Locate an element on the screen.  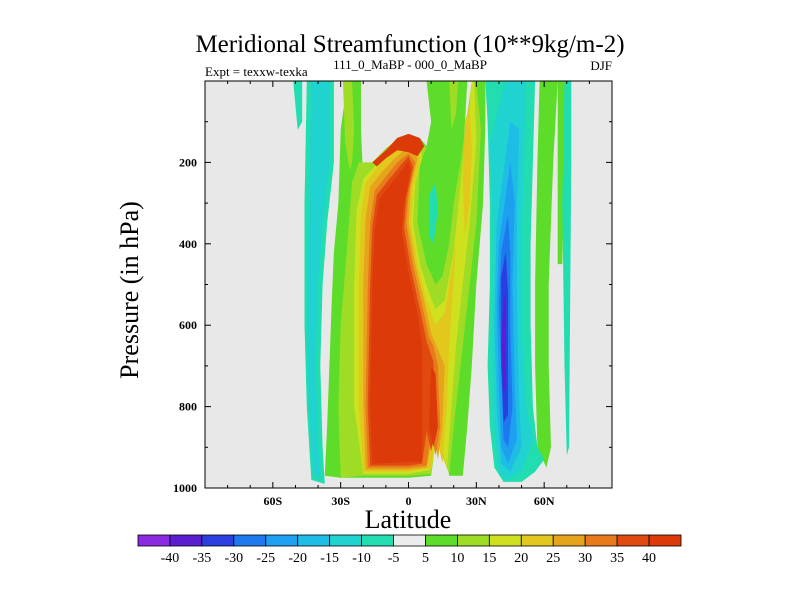
x-tick-label: 0 is located at coordinates (409, 501).